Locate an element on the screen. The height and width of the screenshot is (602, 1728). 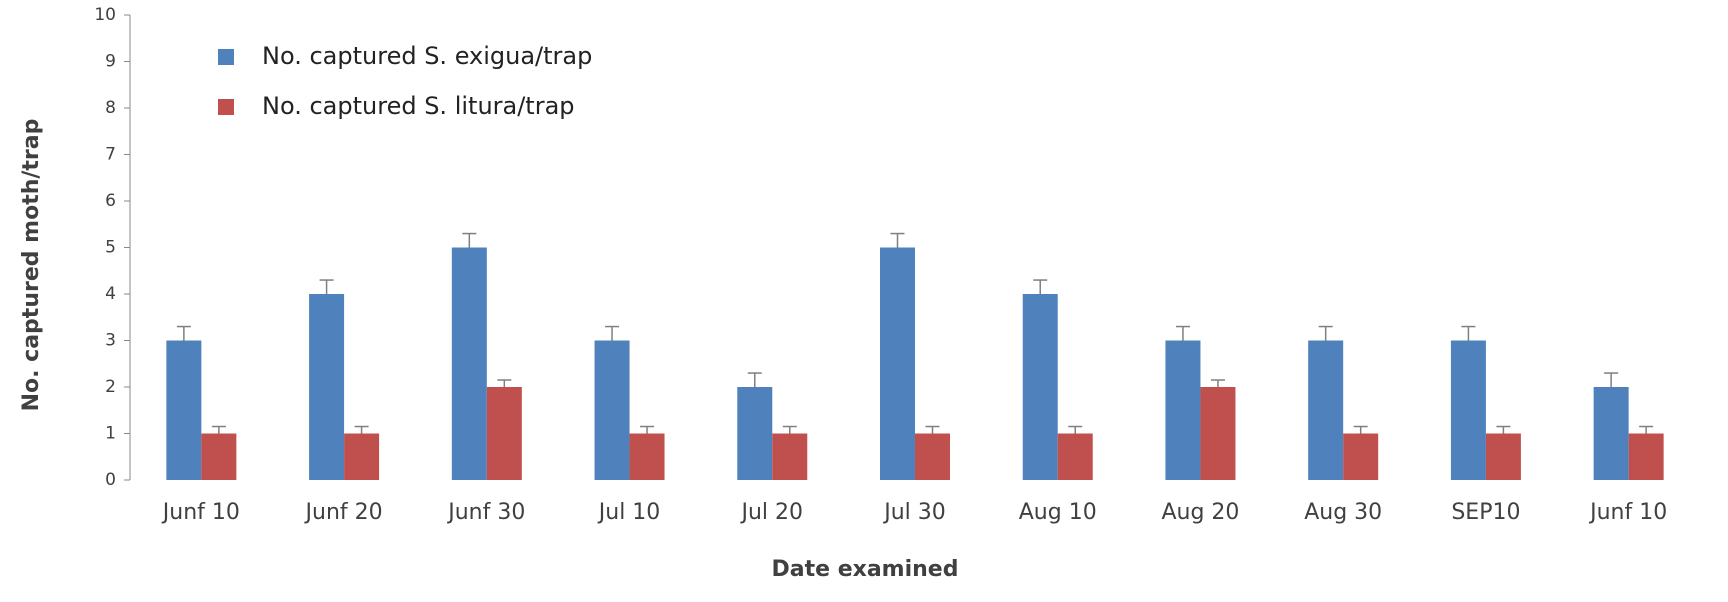
y-tick-label: 5 is located at coordinates (110, 248).